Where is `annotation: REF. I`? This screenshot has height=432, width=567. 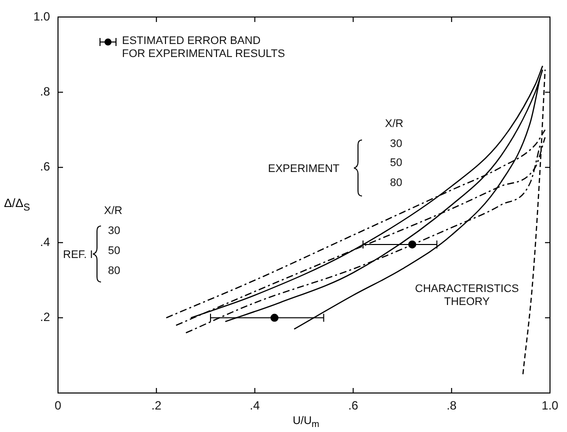 annotation: REF. I is located at coordinates (78, 255).